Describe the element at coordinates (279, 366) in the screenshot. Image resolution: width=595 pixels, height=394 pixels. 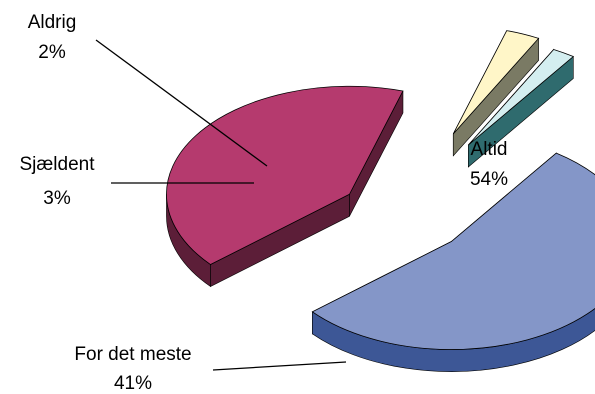
I see `leader-line-for-det-meste` at that location.